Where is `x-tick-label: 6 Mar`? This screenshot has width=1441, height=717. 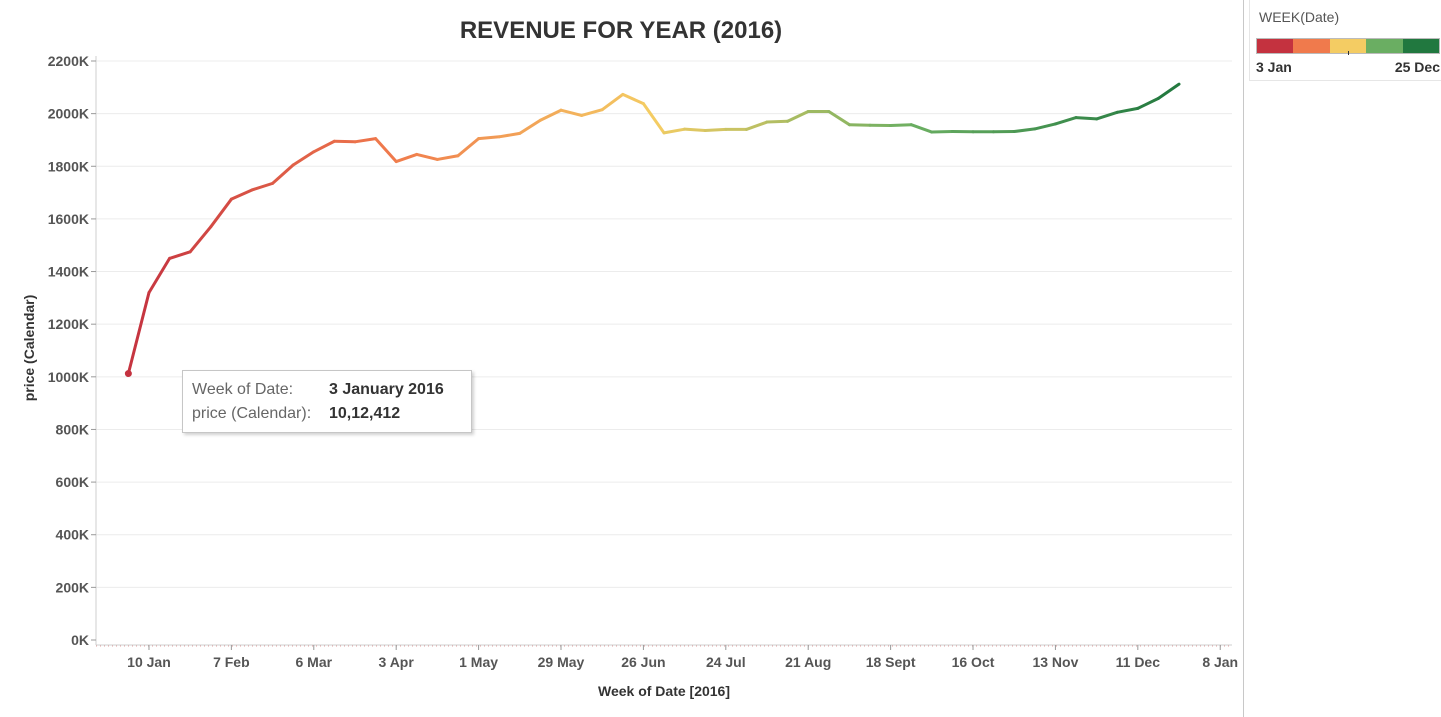
x-tick-label: 6 Mar is located at coordinates (313, 662).